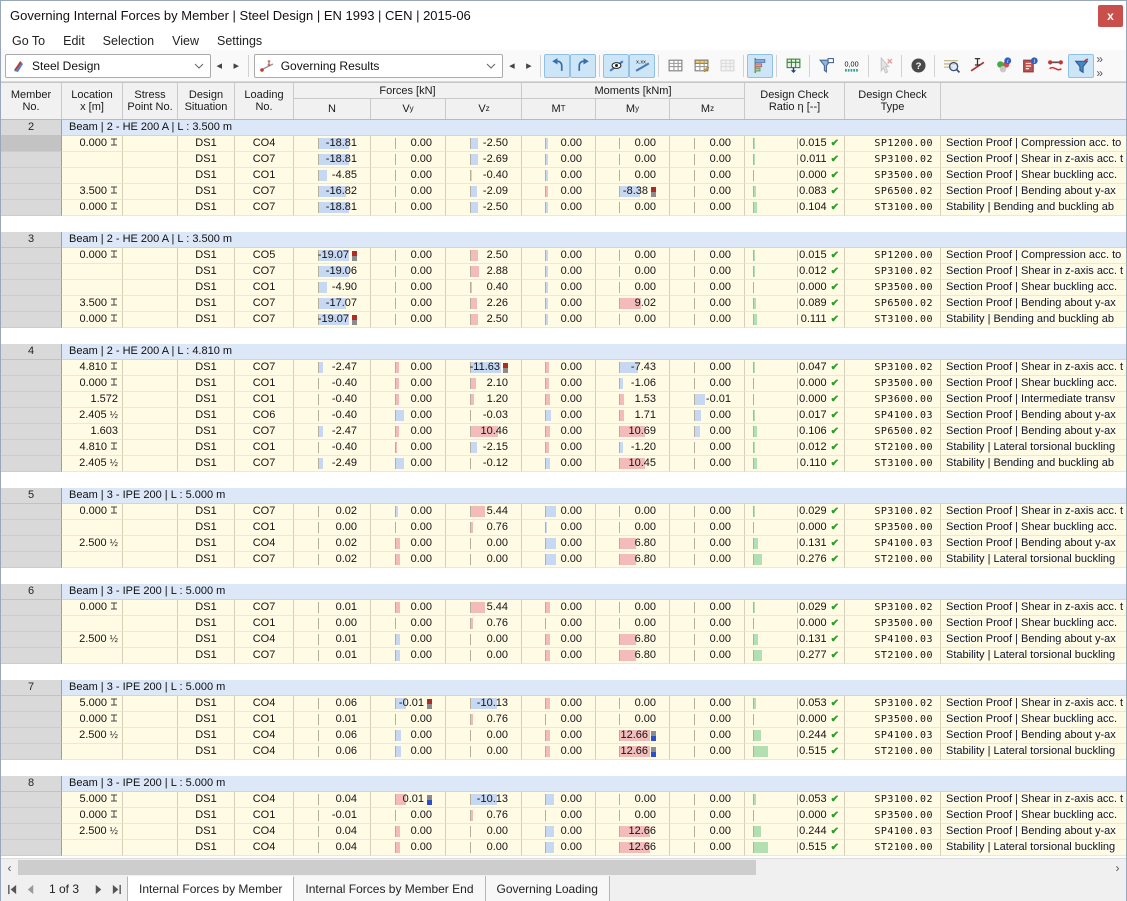 The width and height of the screenshot is (1127, 901). What do you see at coordinates (484, 256) in the screenshot?
I see `cell-vz: 2.50` at bounding box center [484, 256].